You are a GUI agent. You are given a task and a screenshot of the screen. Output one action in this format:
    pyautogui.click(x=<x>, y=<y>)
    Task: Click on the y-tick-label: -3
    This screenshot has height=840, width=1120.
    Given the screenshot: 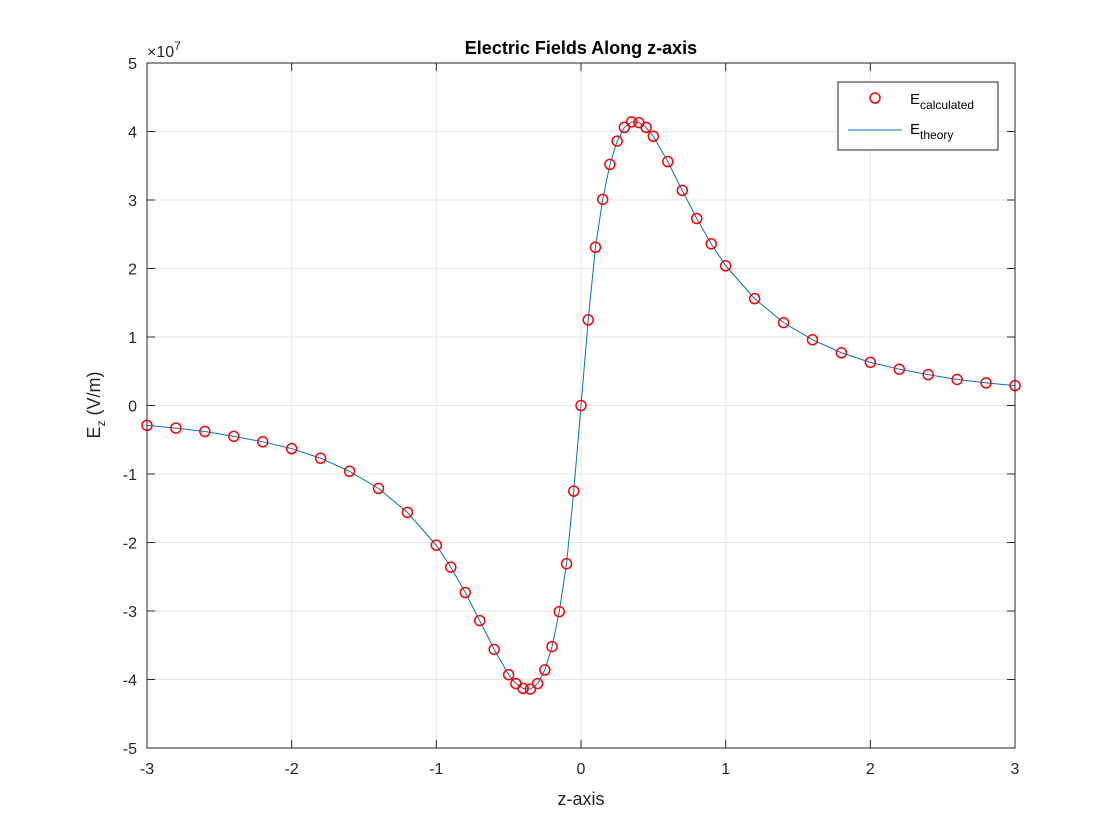 What is the action you would take?
    pyautogui.click(x=130, y=612)
    